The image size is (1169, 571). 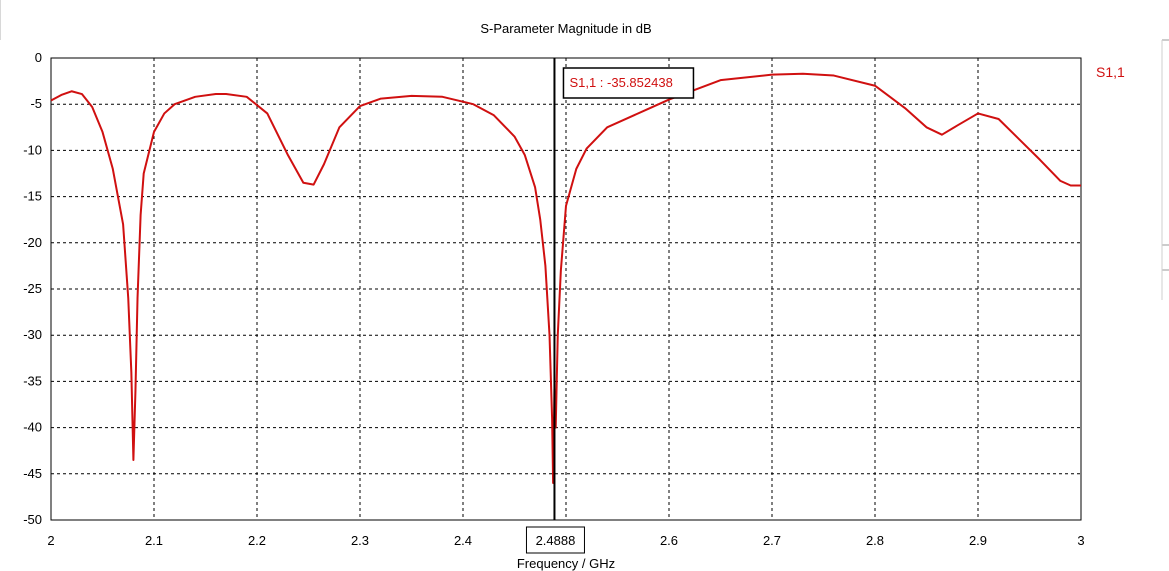 What do you see at coordinates (36, 103) in the screenshot?
I see `y-tick-label: -5` at bounding box center [36, 103].